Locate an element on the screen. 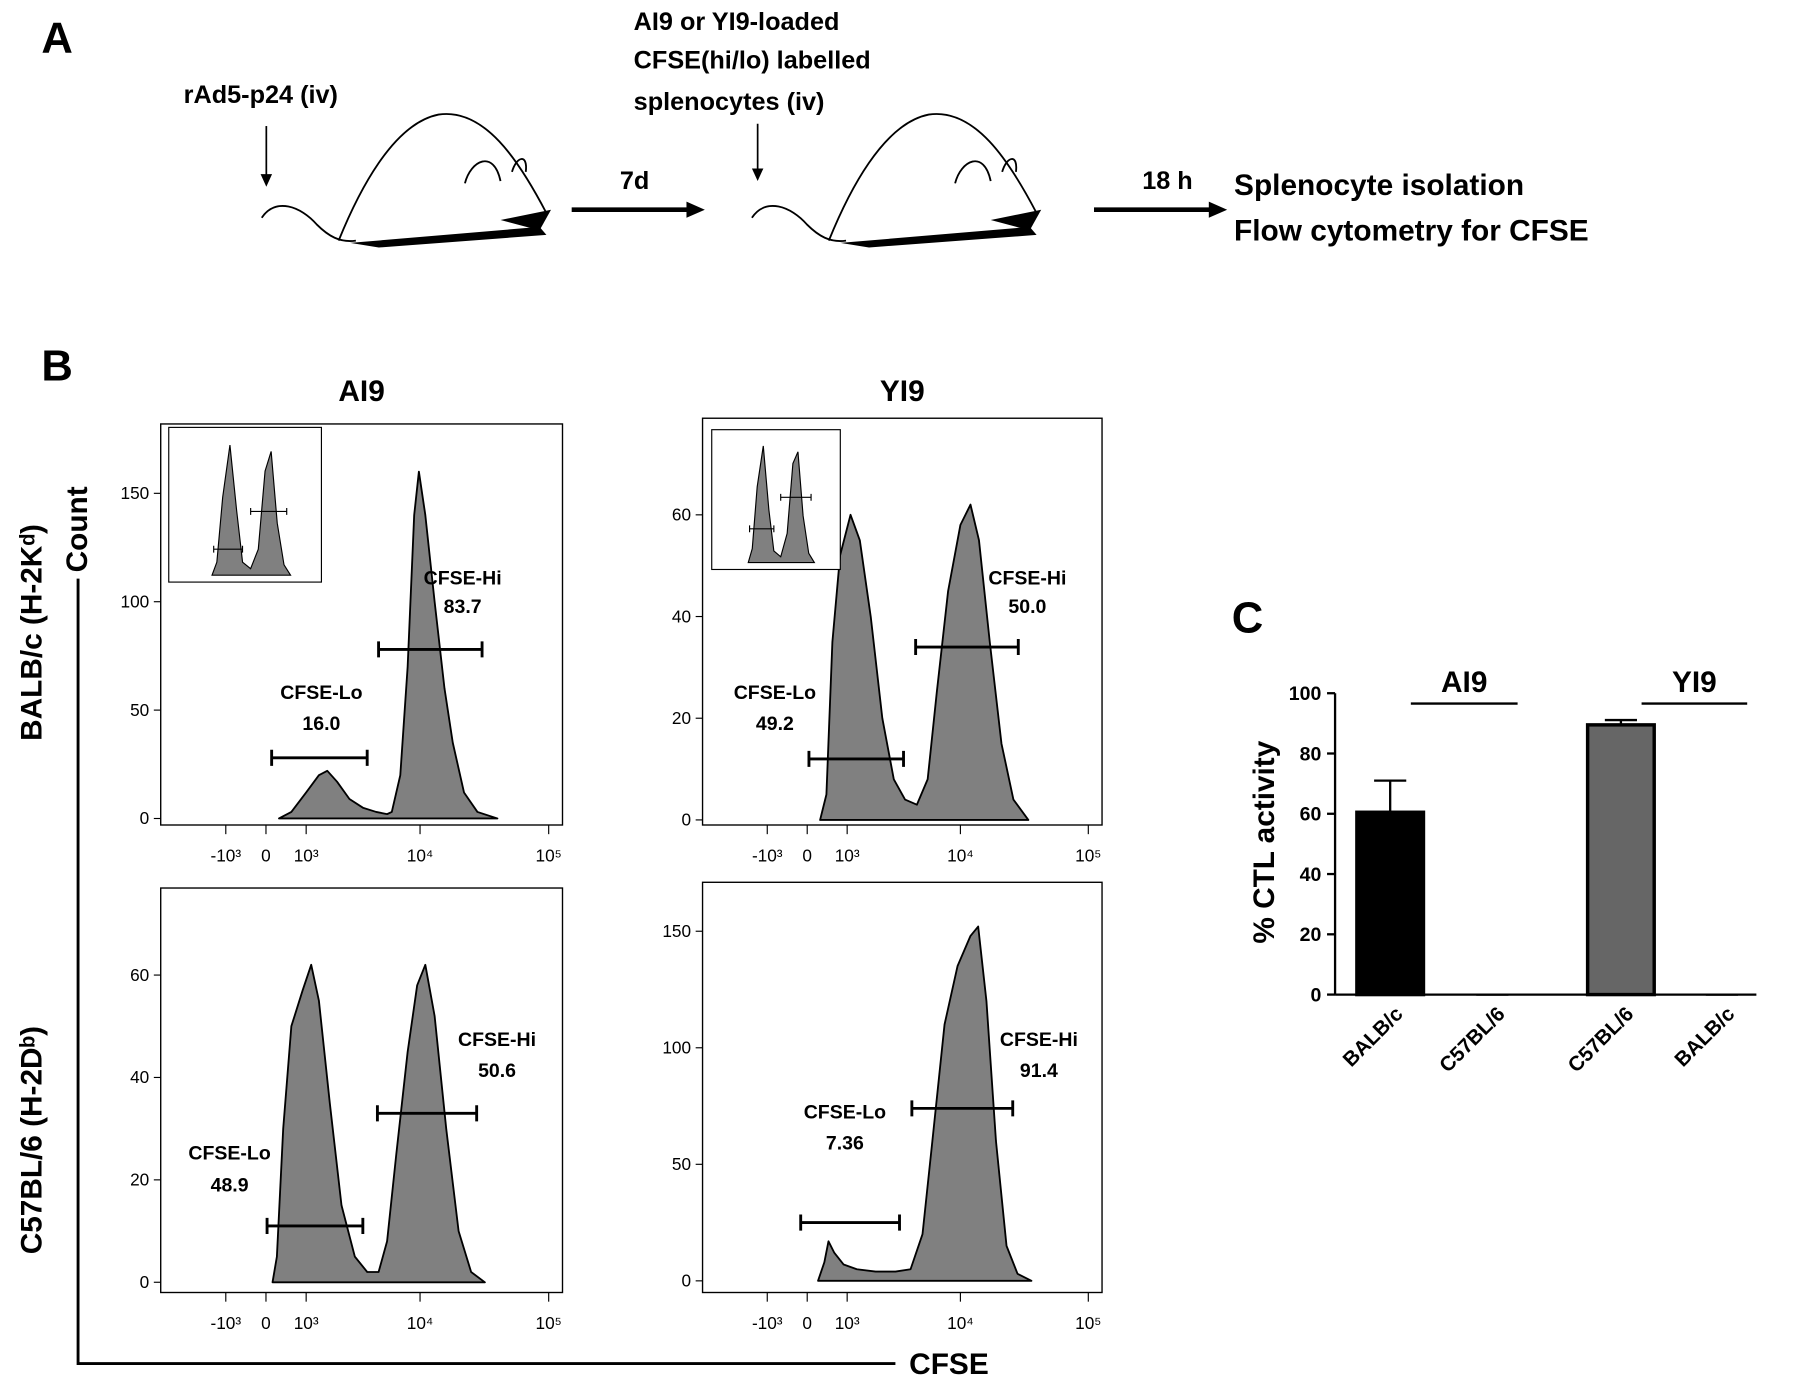 This screenshot has width=1800, height=1375. gate-value: 16.0 is located at coordinates (321, 724).